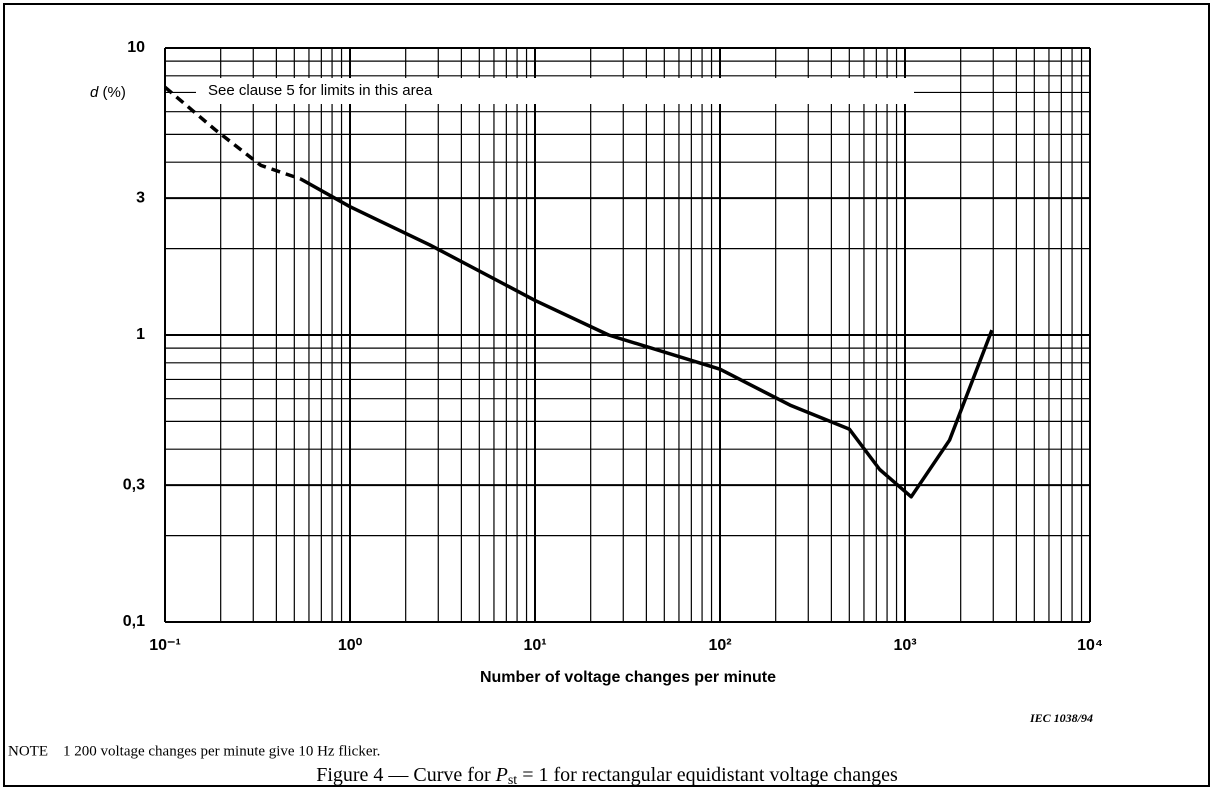 Image resolution: width=1214 pixels, height=791 pixels. What do you see at coordinates (112, 92) in the screenshot?
I see `y-label-unit: (%)` at bounding box center [112, 92].